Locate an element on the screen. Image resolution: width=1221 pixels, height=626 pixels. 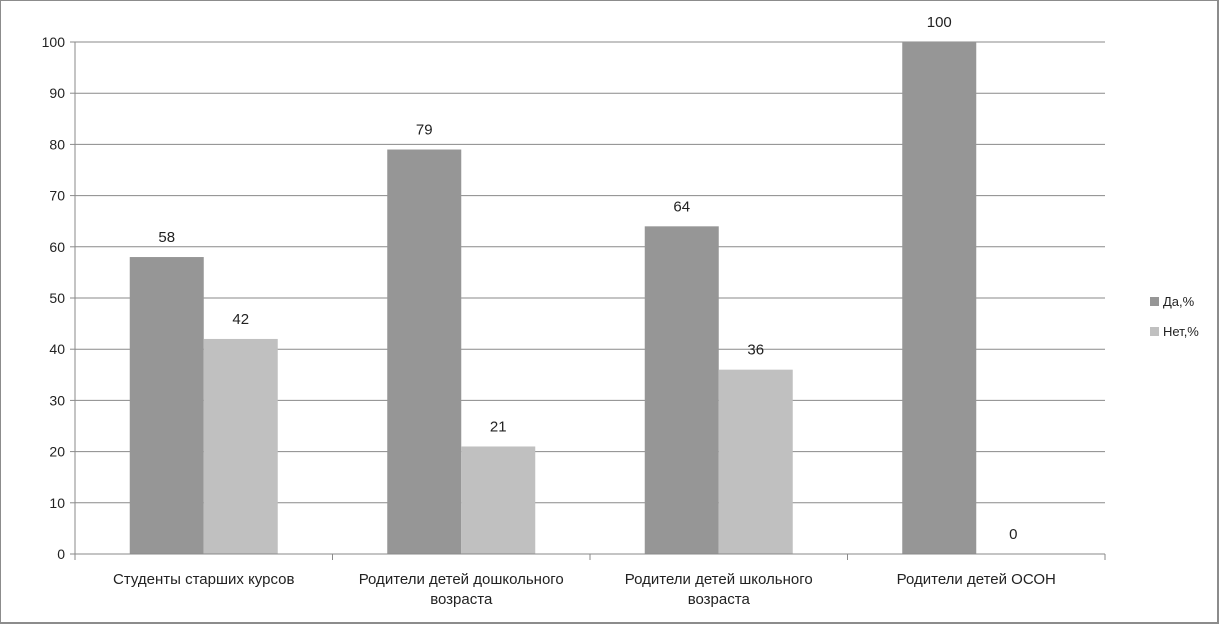
y-tick-label: 40 is located at coordinates (57, 349).